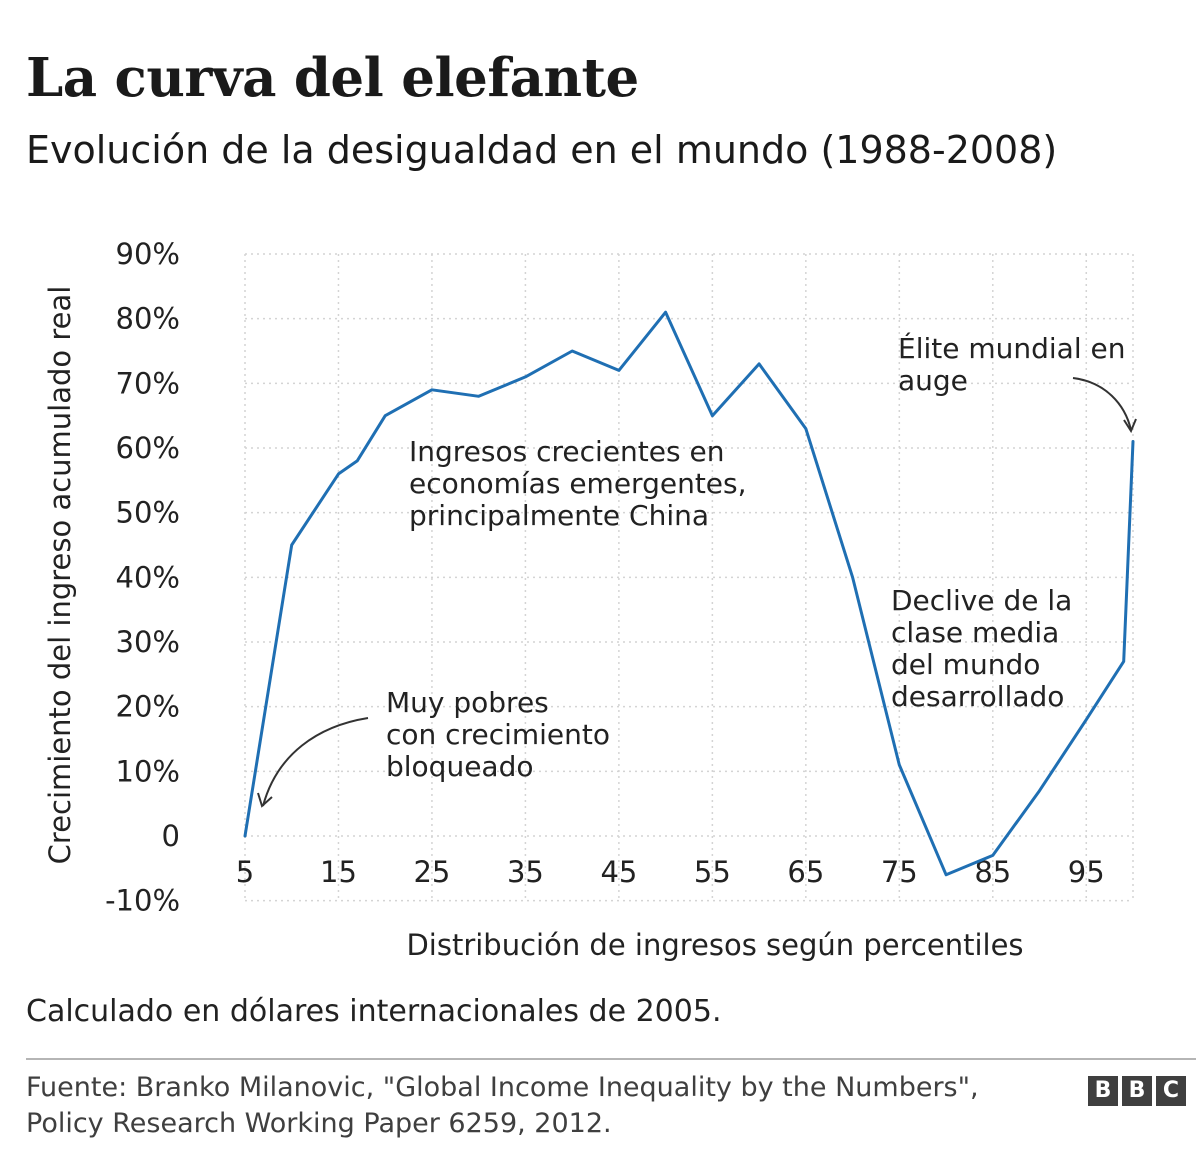  What do you see at coordinates (975, 632) in the screenshot?
I see `annotation-line: clase media` at bounding box center [975, 632].